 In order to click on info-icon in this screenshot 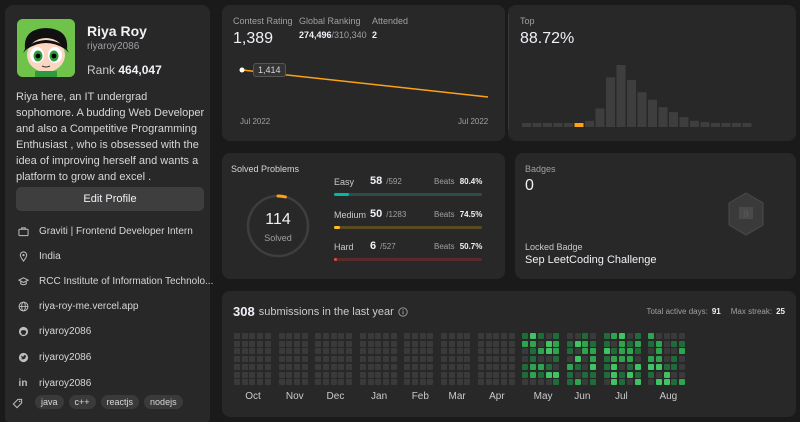, I will do `click(403, 311)`.